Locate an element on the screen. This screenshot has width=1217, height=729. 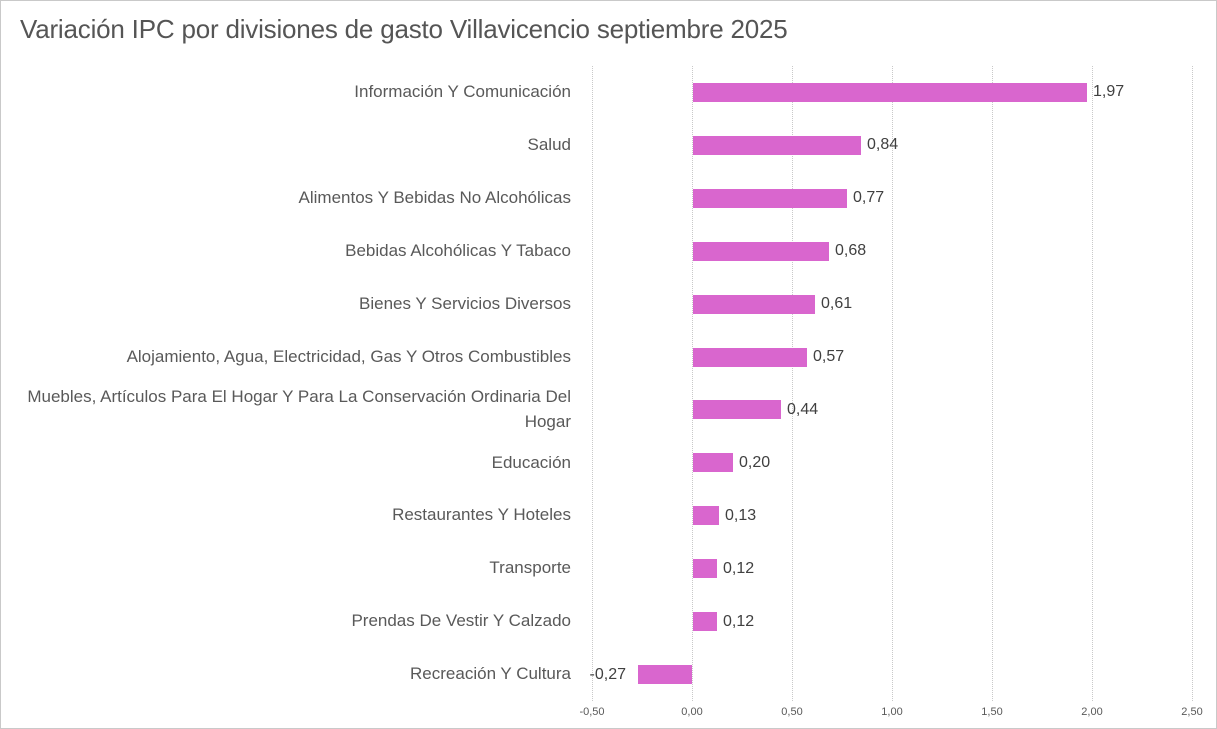
category-label: Transporte is located at coordinates (530, 568).